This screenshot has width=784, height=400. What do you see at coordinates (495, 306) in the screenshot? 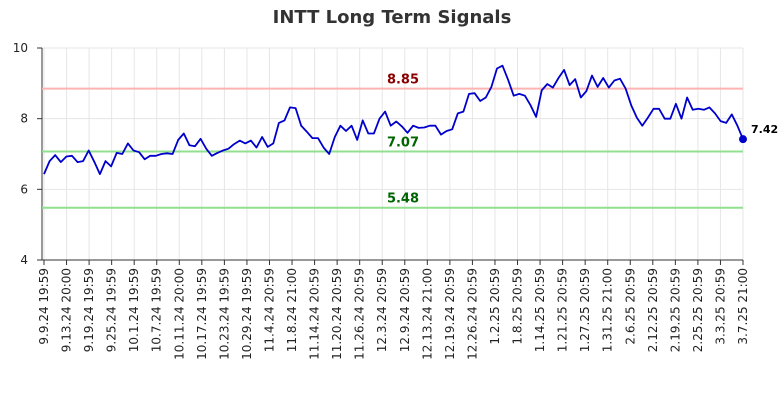
I see `x-tick-label: 1.2.25 20:59` at bounding box center [495, 306].